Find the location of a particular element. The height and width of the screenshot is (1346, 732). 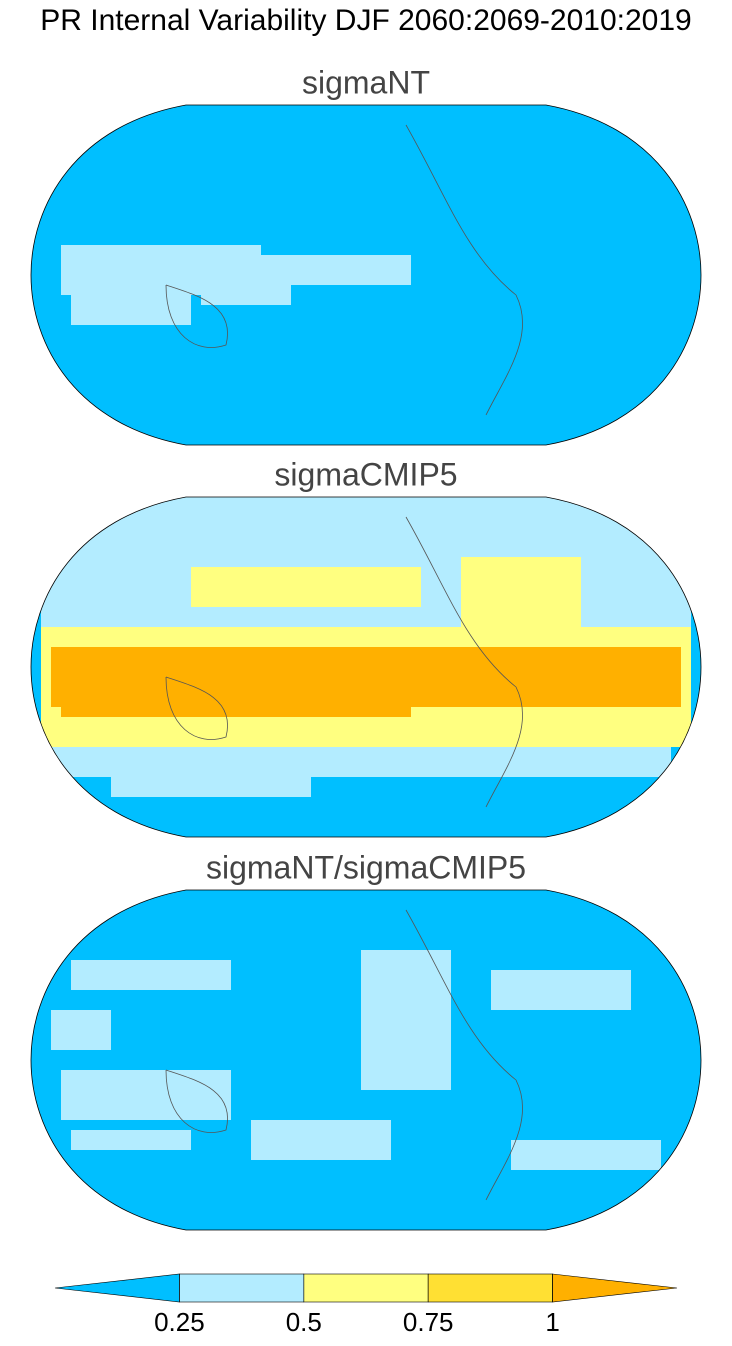

panel-title: sigmaCMIP5 is located at coordinates (365, 474).